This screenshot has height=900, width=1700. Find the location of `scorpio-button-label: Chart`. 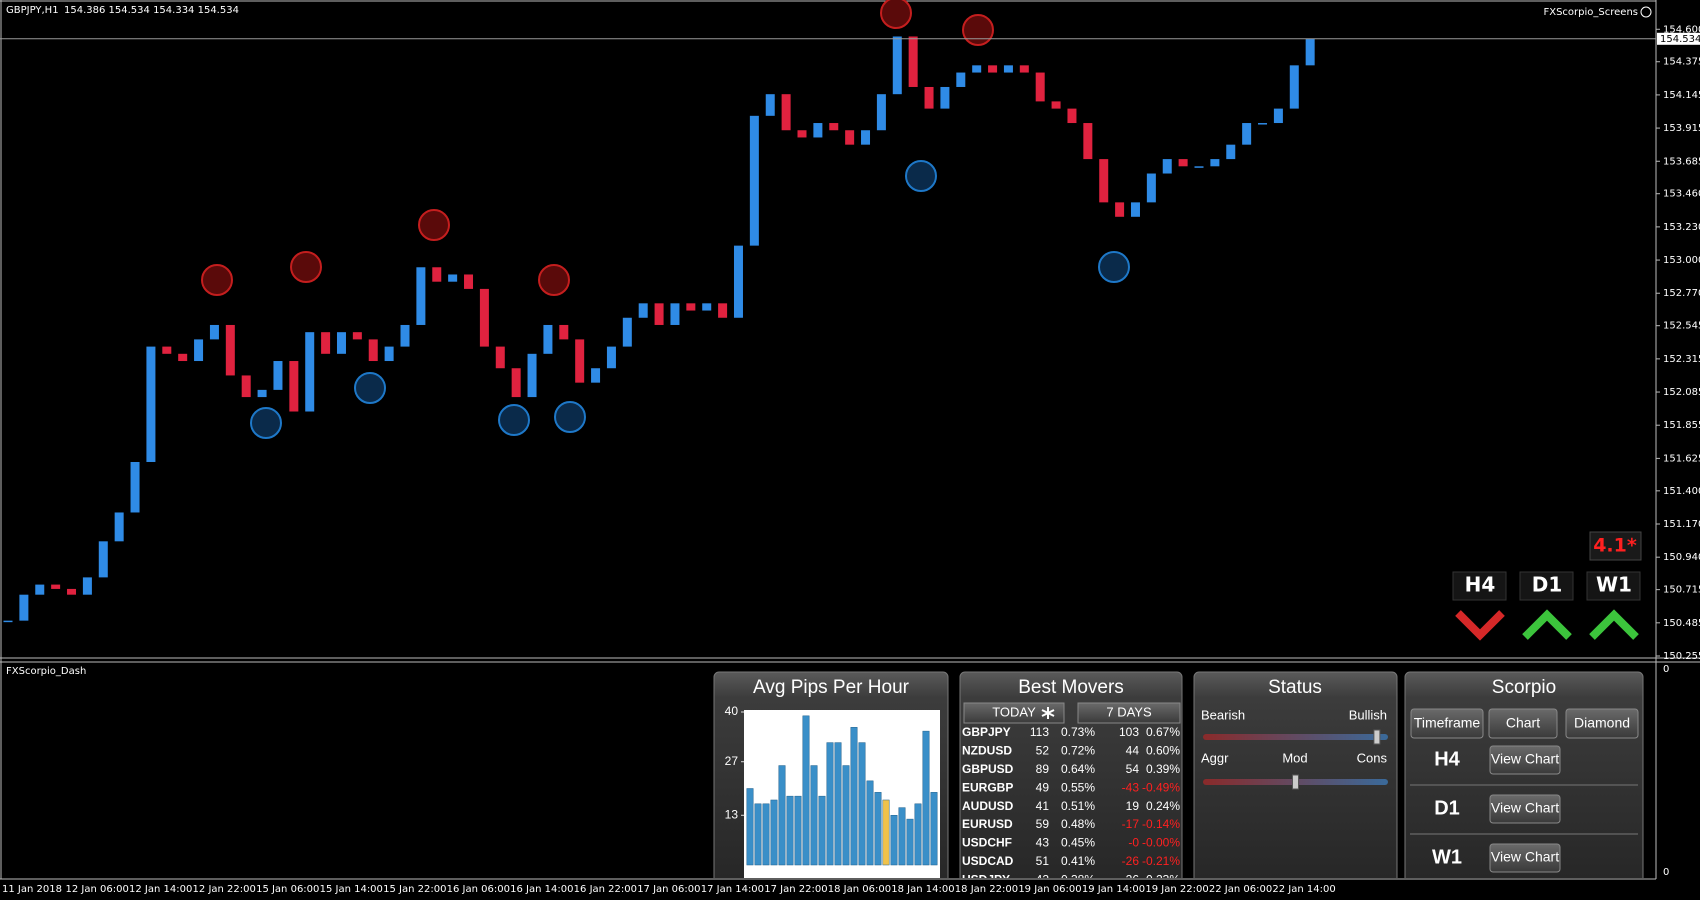

scorpio-button-label: Chart is located at coordinates (1523, 723).